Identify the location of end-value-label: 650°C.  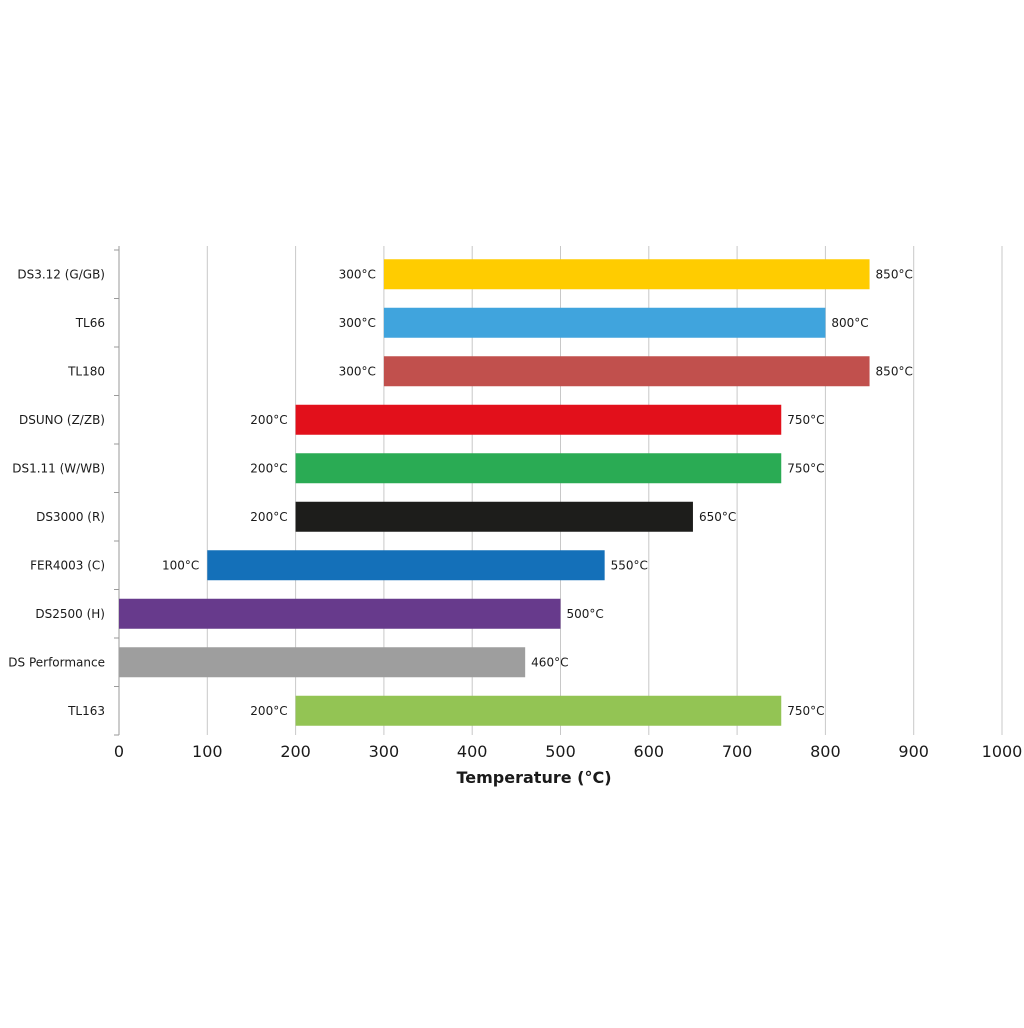
(717, 517).